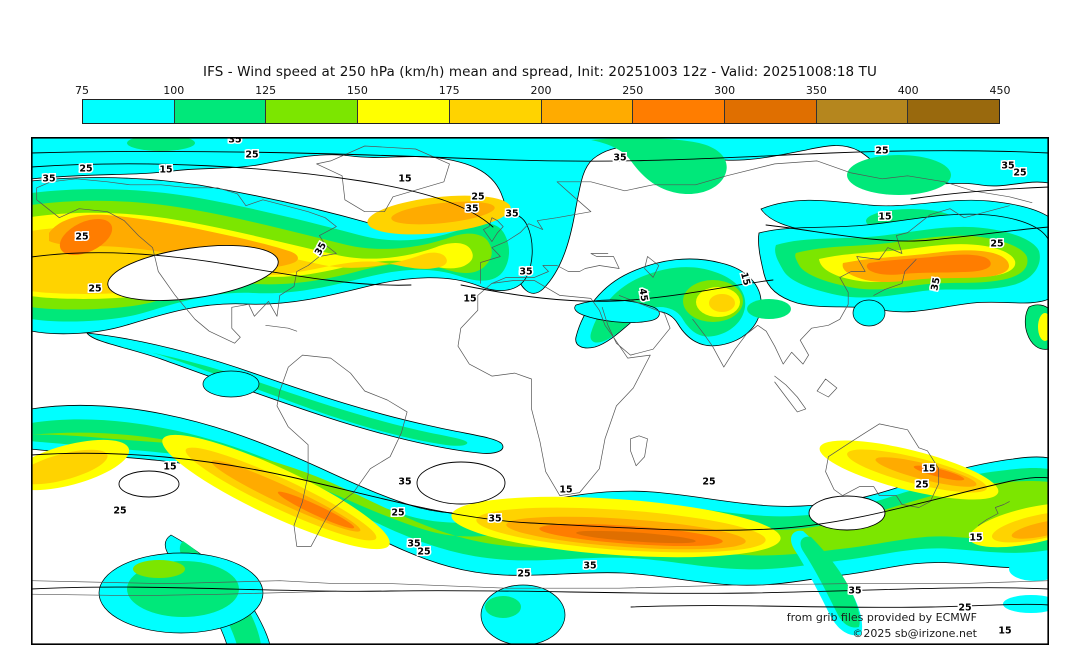 This screenshot has width=1080, height=658. I want to click on legend-tick-label: 250, so click(633, 90).